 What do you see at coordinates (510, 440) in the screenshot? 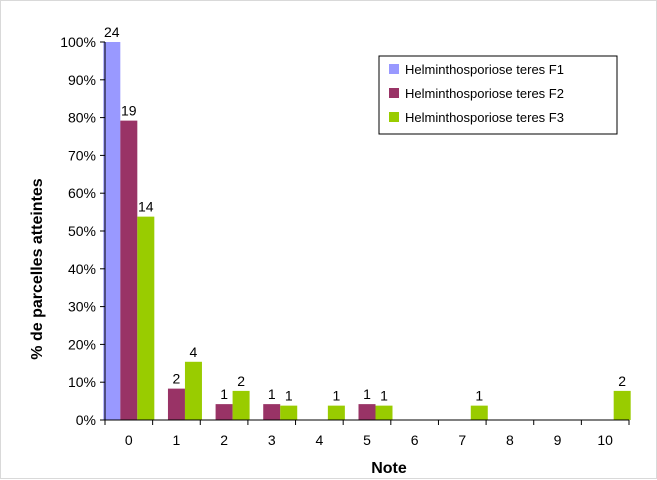
I see `x-tick-label: 8` at bounding box center [510, 440].